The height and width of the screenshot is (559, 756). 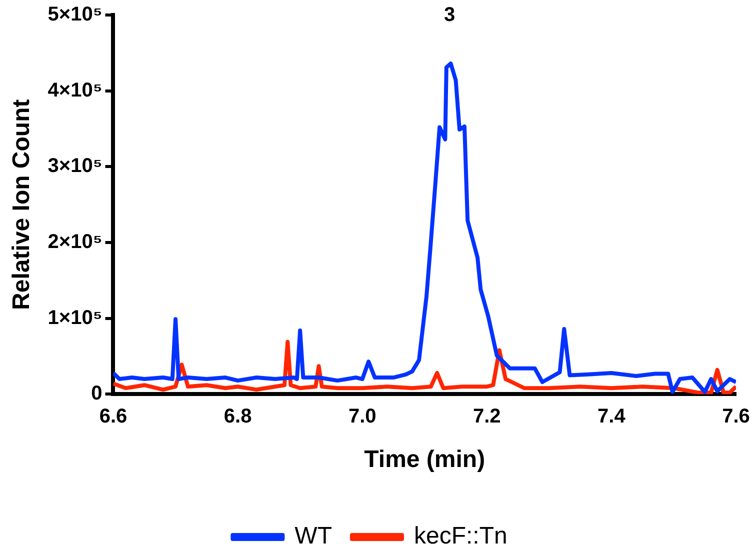 I want to click on x-tick-label: 7.4, so click(x=612, y=417).